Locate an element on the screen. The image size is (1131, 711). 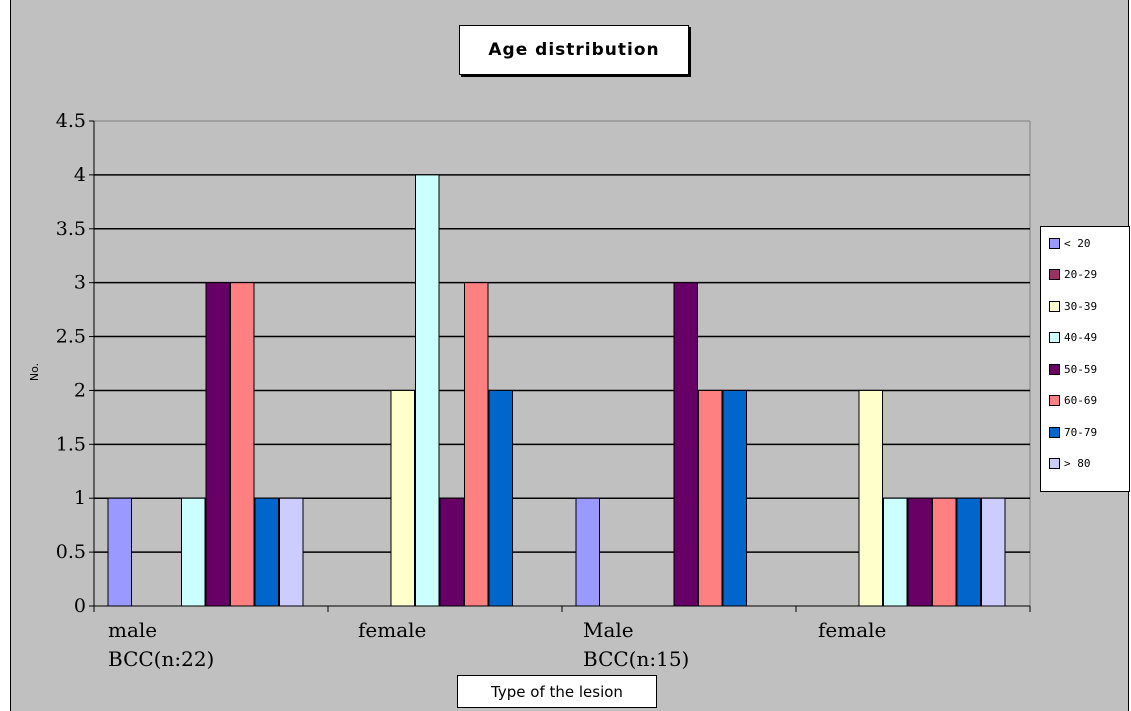
y-tick-label: 1.5 is located at coordinates (71, 444).